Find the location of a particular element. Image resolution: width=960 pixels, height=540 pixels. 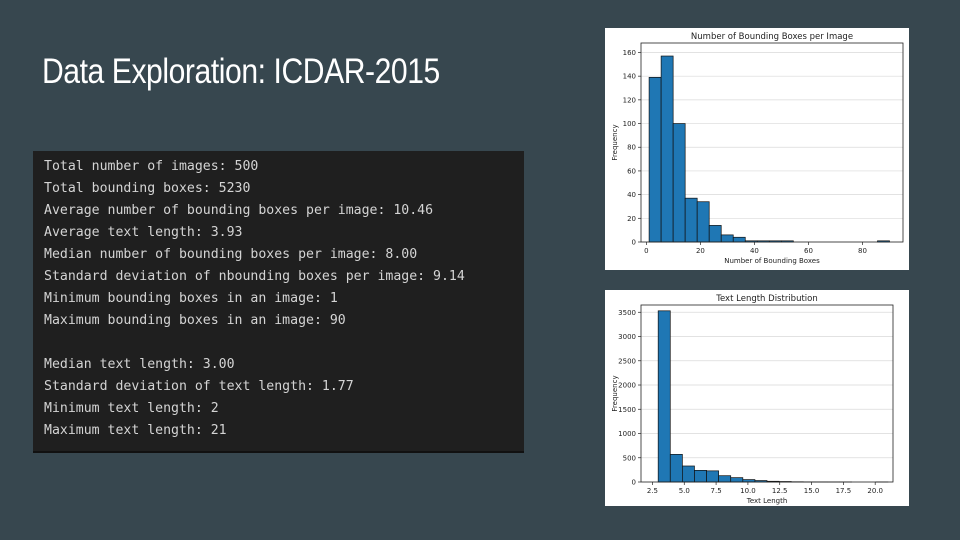

terminal-line: Average text length: 3.93 is located at coordinates (143, 232).